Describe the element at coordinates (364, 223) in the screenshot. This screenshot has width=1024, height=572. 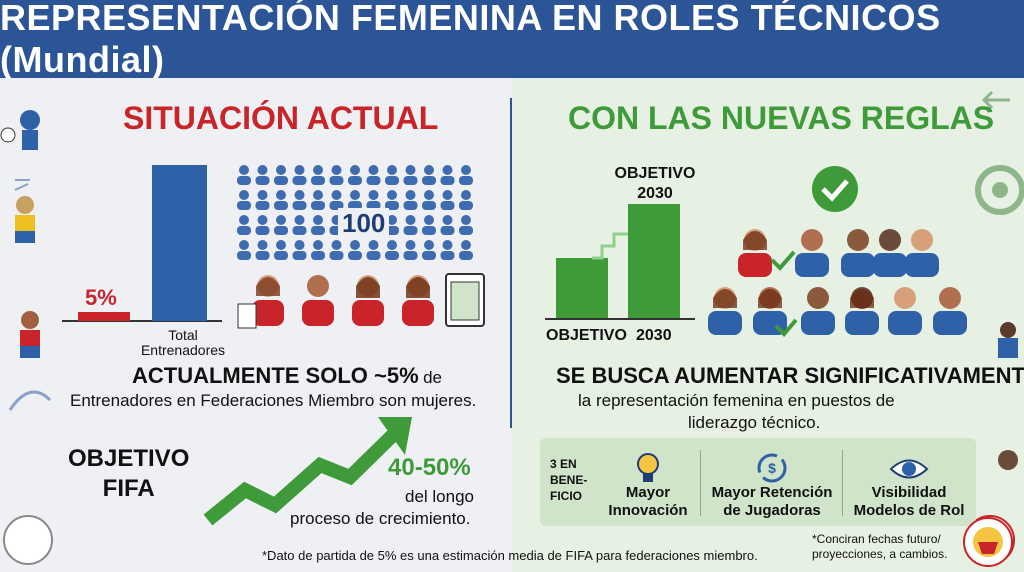
I see `people-count-label: 100` at that location.